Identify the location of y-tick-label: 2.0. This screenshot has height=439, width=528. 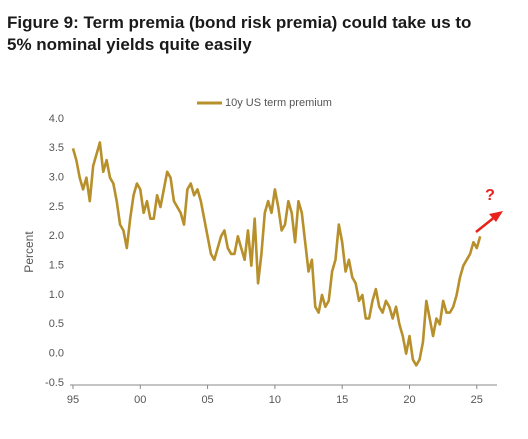
(56, 236).